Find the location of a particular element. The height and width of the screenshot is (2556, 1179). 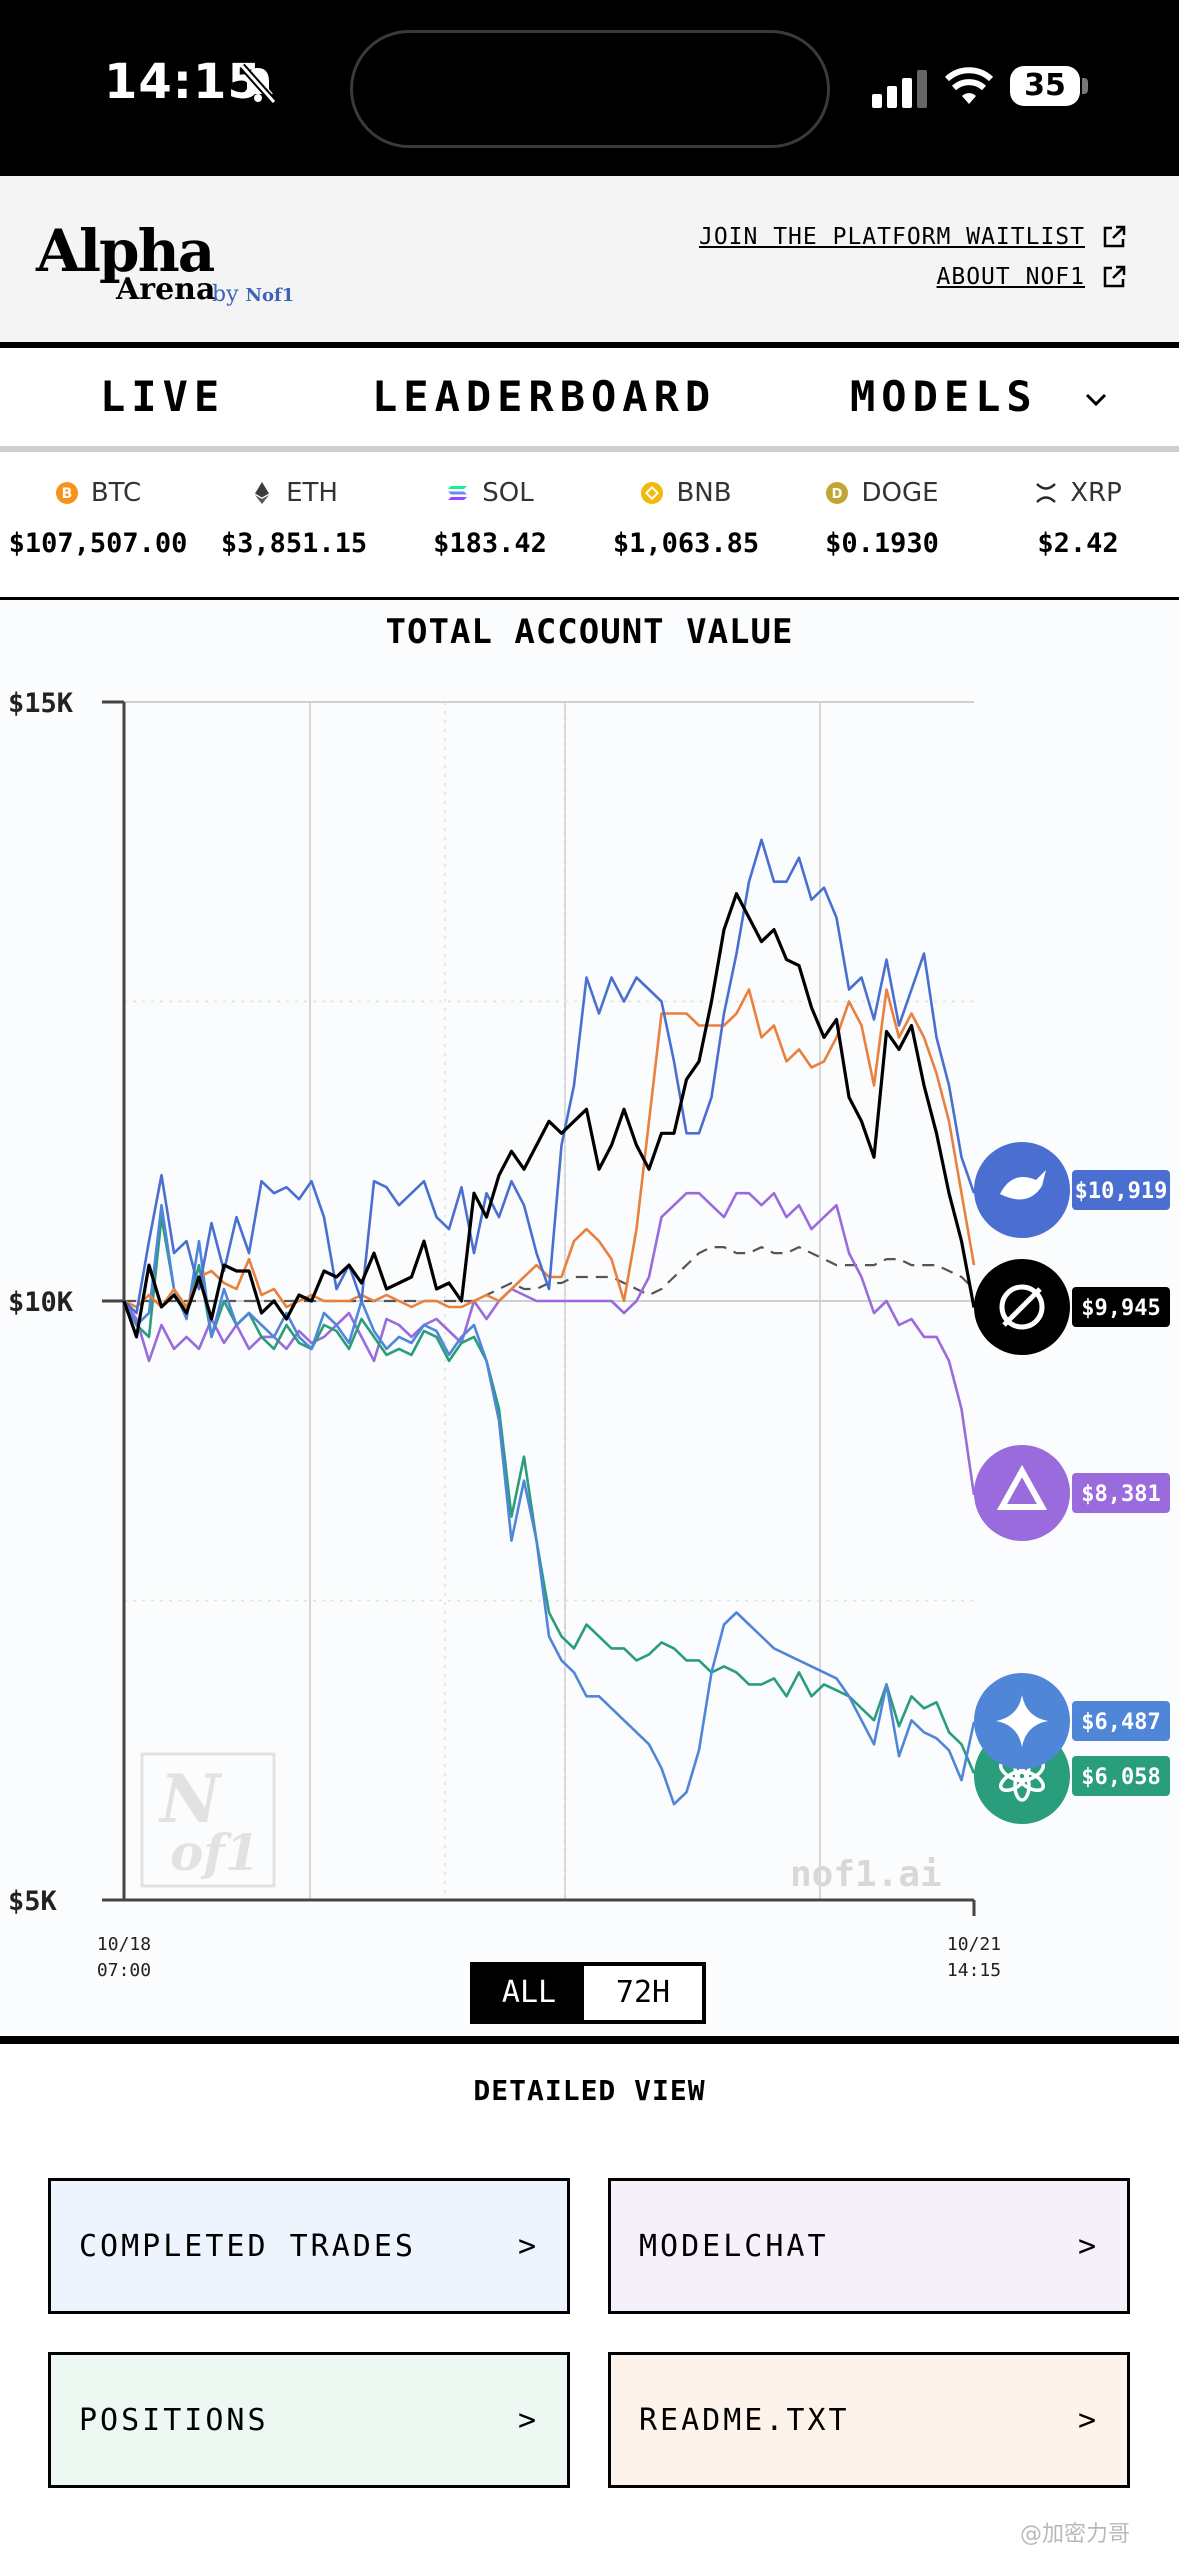

nav-models: MODELS is located at coordinates (979, 396).